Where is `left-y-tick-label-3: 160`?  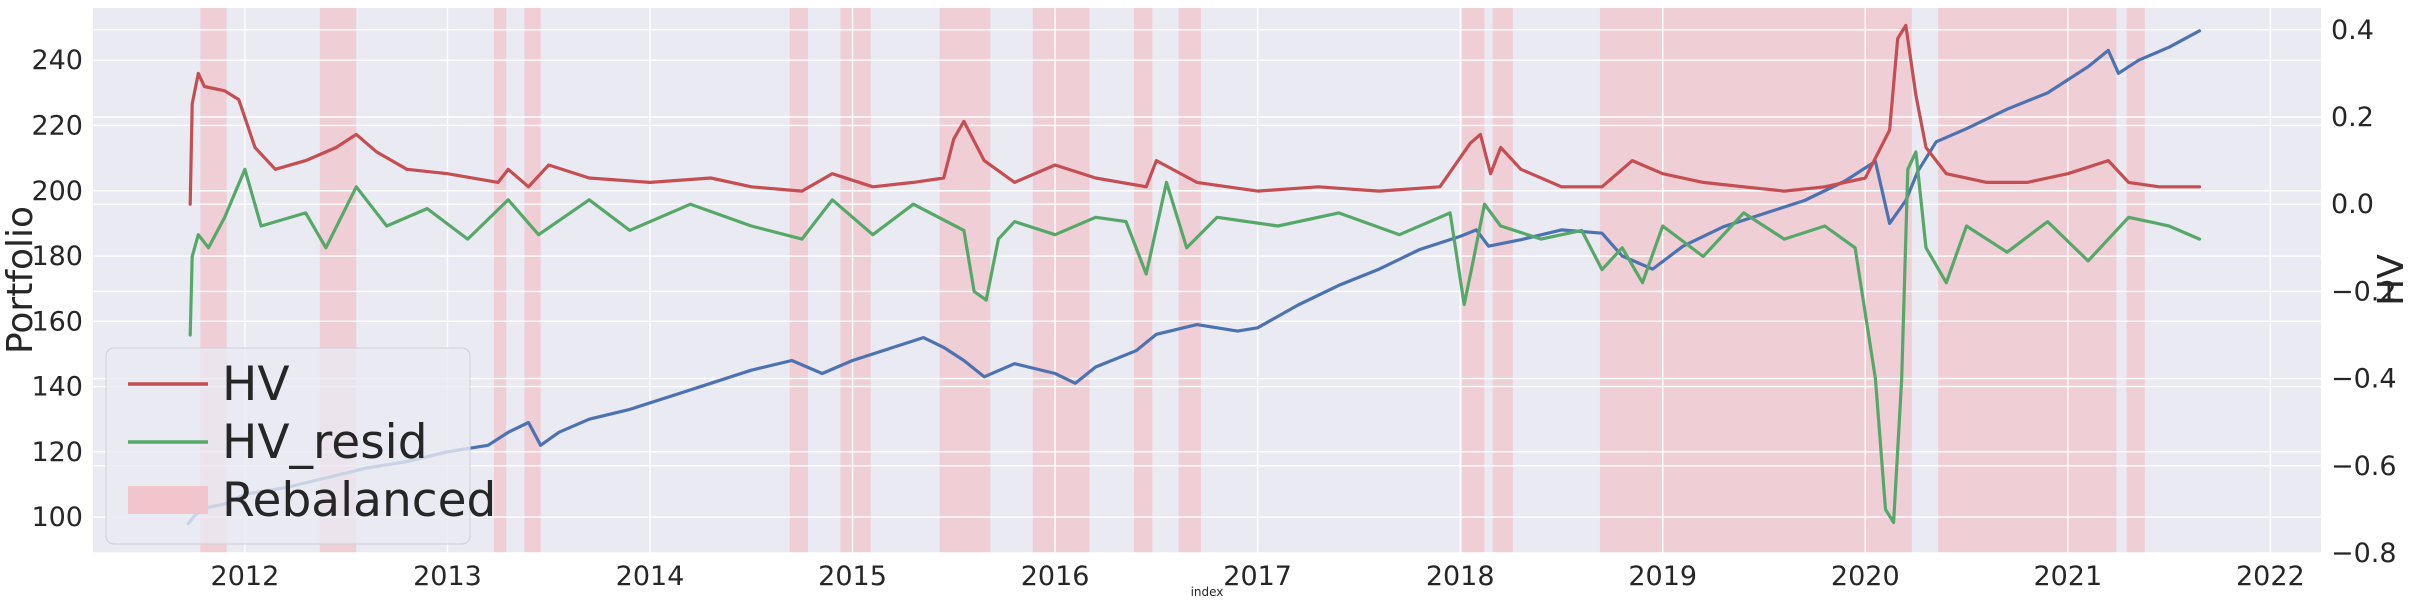
left-y-tick-label-3: 160 is located at coordinates (57, 321).